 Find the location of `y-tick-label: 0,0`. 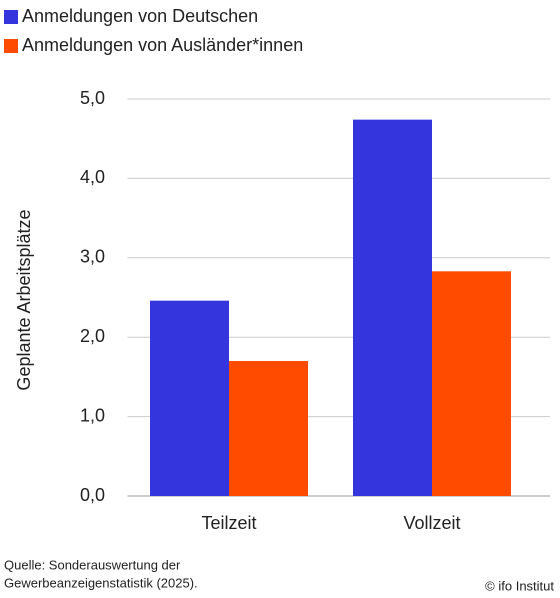

y-tick-label: 0,0 is located at coordinates (92, 495).